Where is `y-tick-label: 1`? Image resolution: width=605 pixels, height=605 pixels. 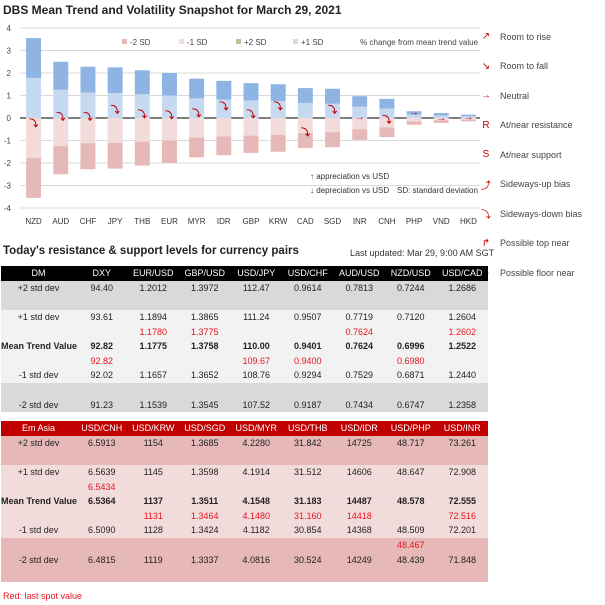 y-tick-label: 1 is located at coordinates (9, 96).